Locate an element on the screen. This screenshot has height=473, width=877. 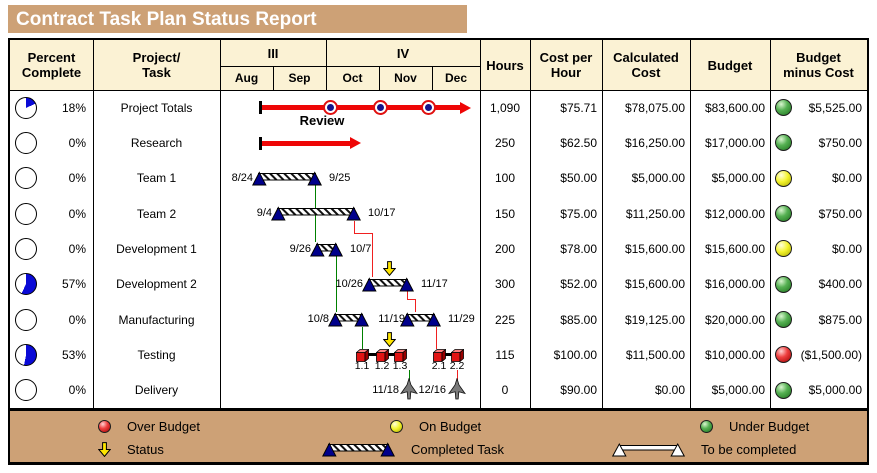
budget-minus-cost-label: $875.00 is located at coordinates (840, 319).